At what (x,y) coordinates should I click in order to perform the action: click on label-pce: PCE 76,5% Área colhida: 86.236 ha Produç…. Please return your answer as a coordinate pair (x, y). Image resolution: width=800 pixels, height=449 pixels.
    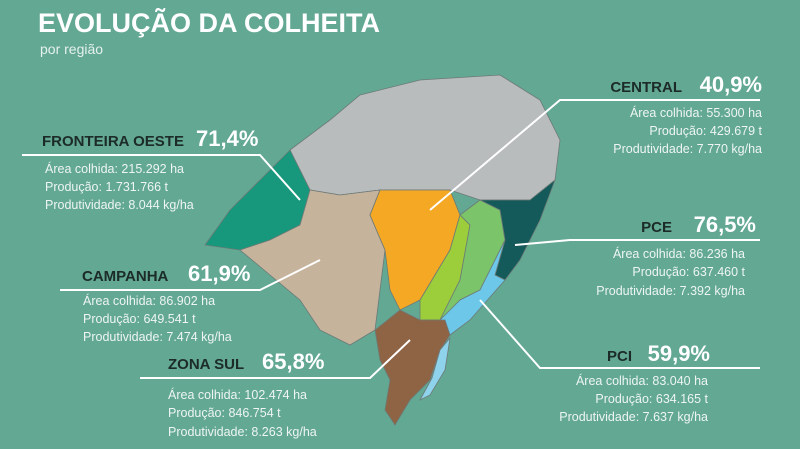
    Looking at the image, I should click on (676, 255).